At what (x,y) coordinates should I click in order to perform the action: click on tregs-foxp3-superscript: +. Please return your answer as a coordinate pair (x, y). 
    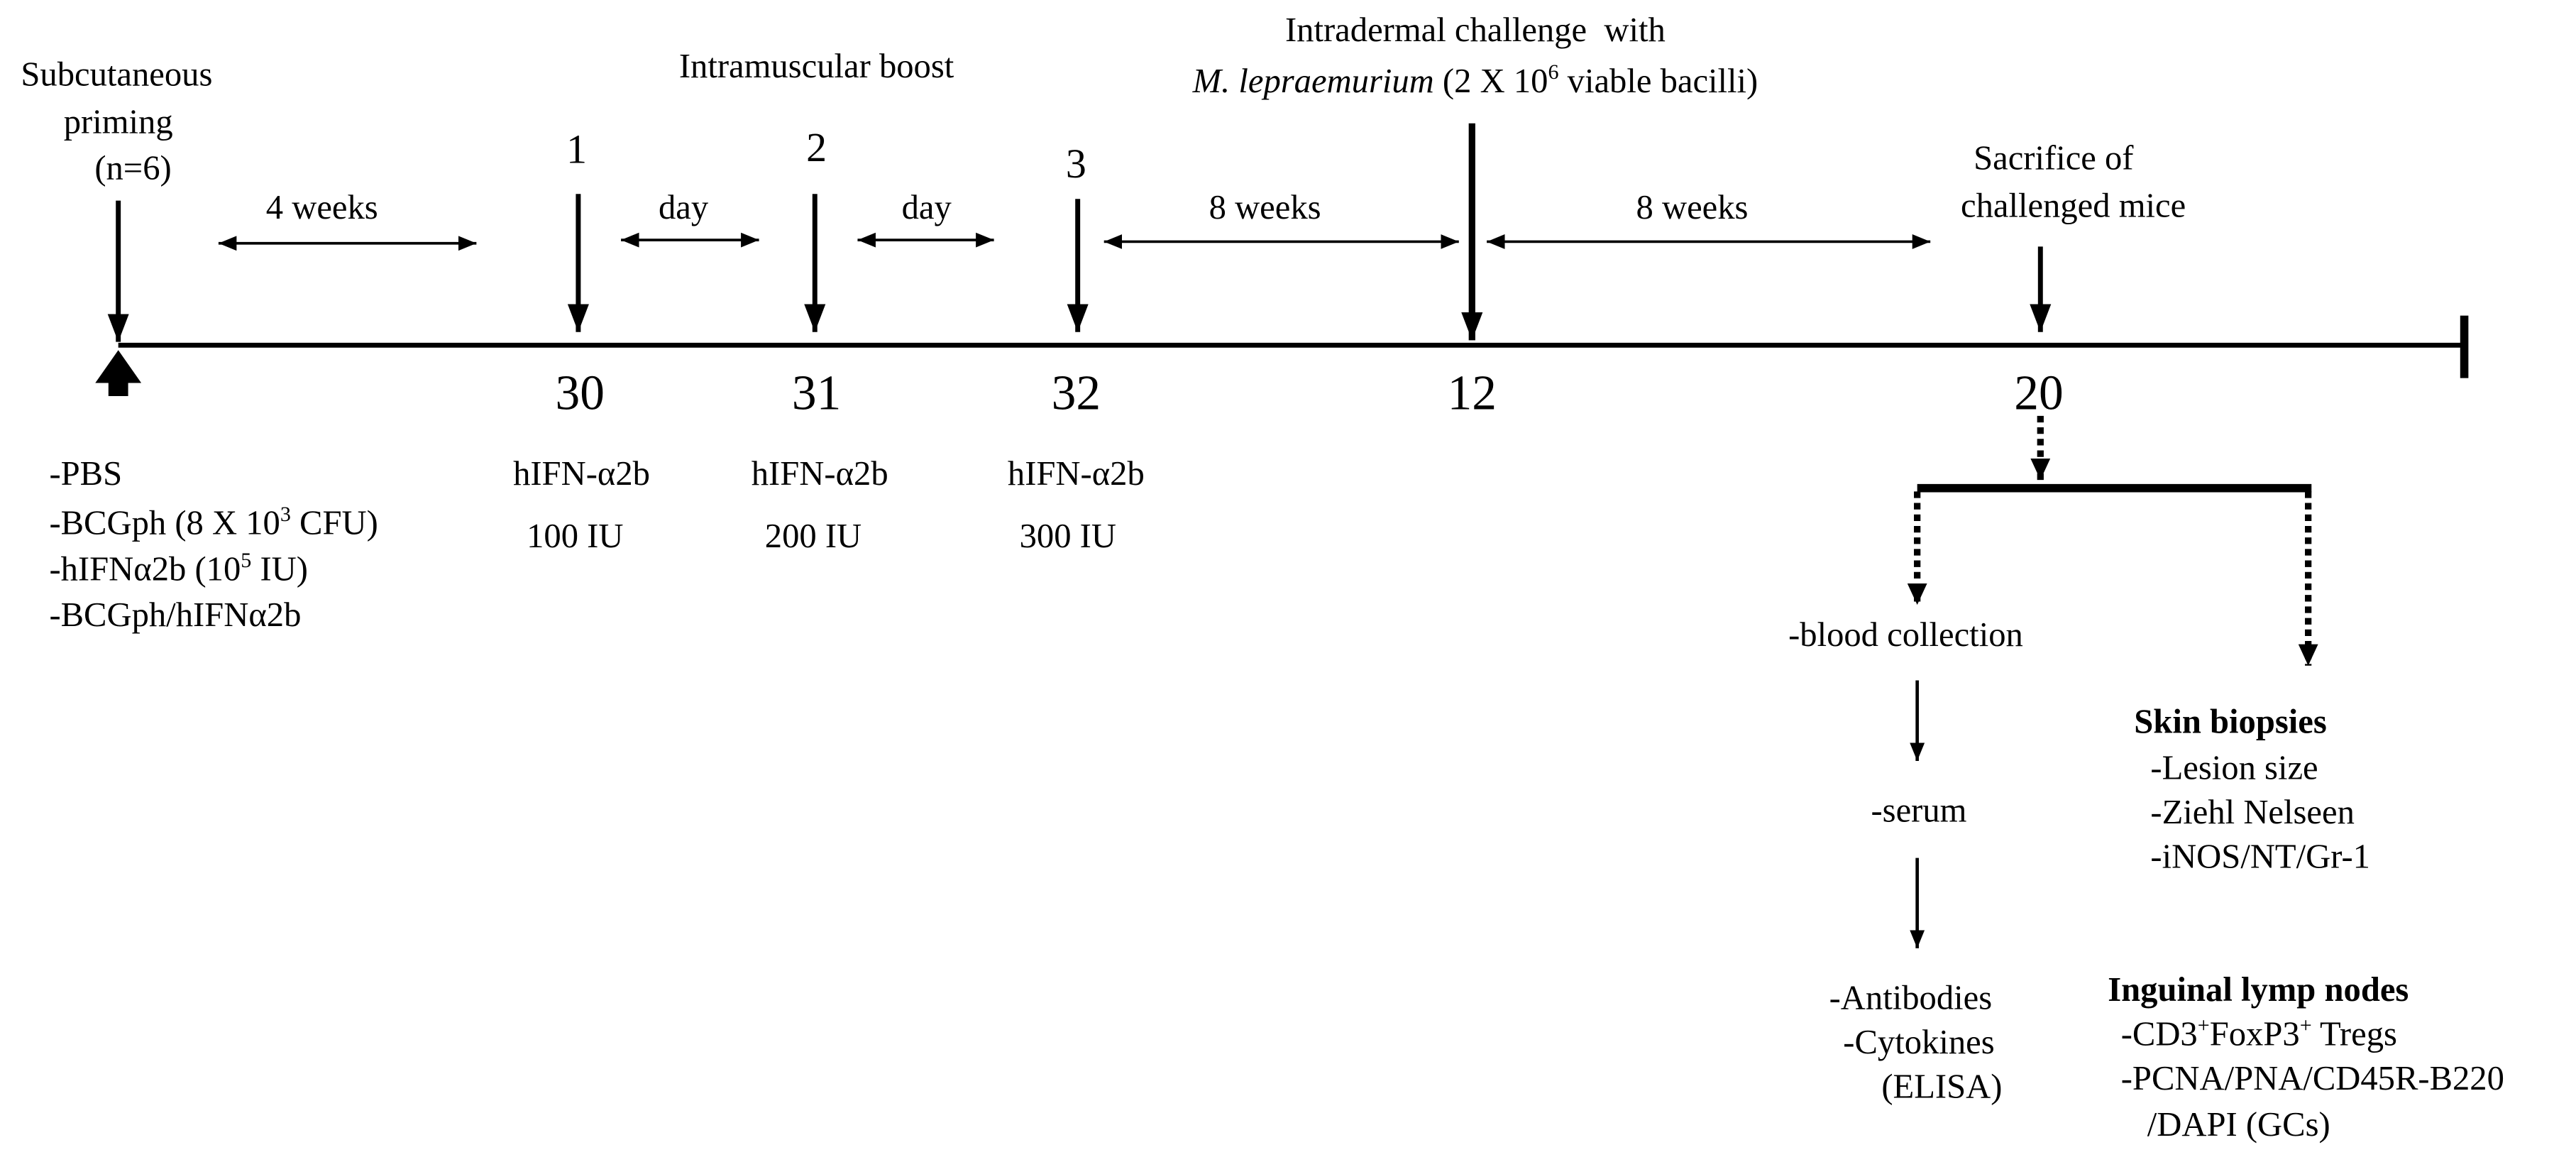
    Looking at the image, I should click on (2306, 1025).